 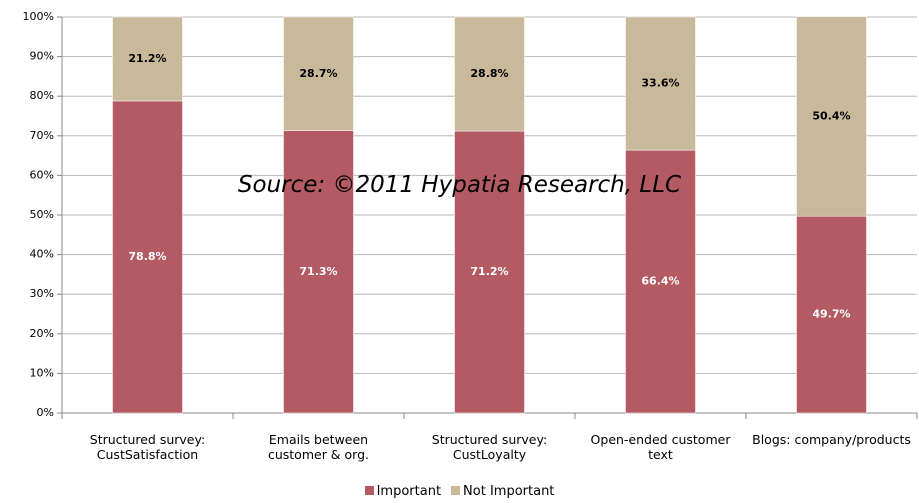 I want to click on y-tick-label: 80%, so click(x=42, y=95).